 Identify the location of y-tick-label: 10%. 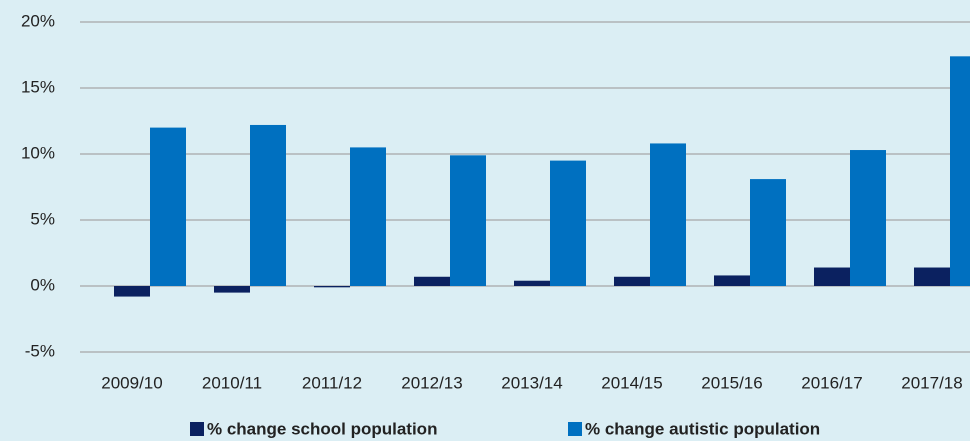
(38, 152).